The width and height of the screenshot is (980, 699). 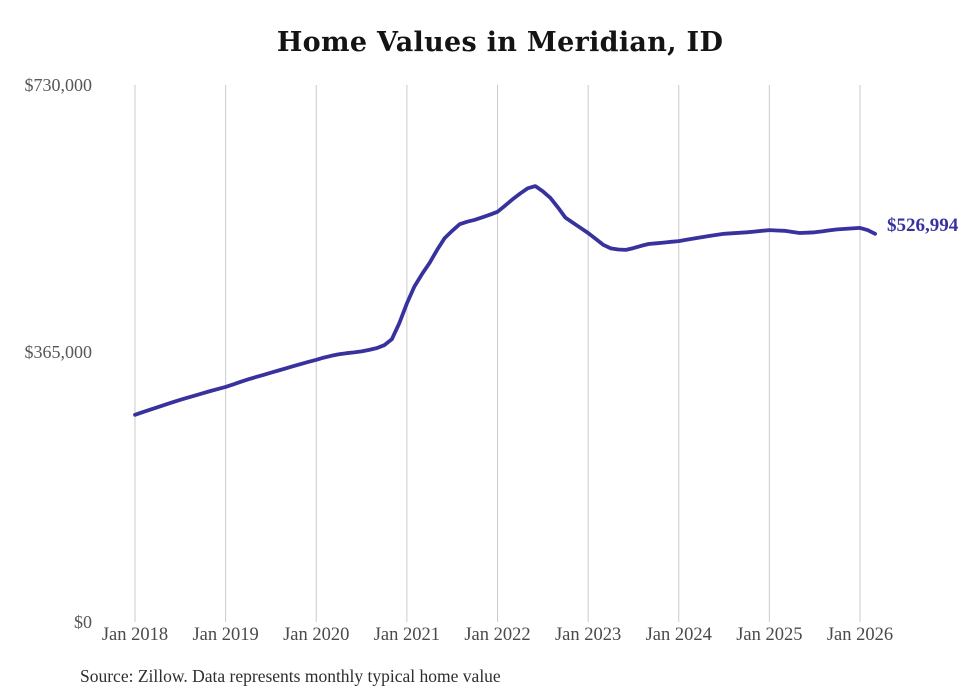 What do you see at coordinates (588, 635) in the screenshot?
I see `x-axis-tick-label: Jan 2023` at bounding box center [588, 635].